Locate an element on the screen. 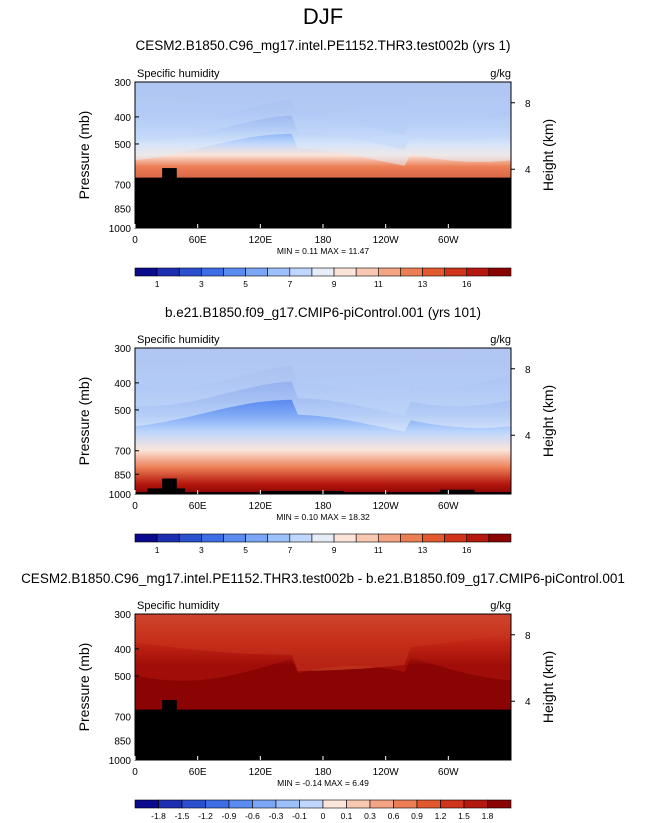  topography-mask is located at coordinates (323, 734).